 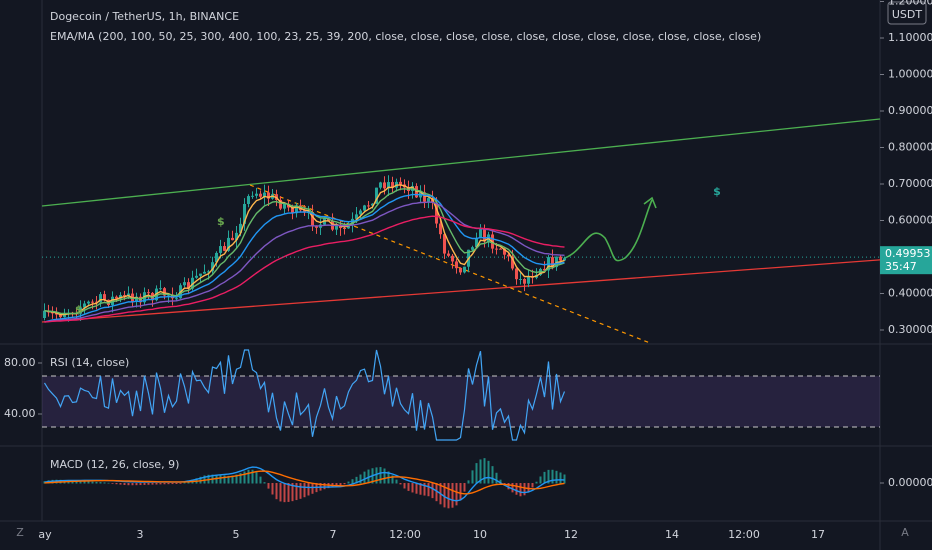 I want to click on price-tick-label: 0.90000, so click(x=910, y=110).